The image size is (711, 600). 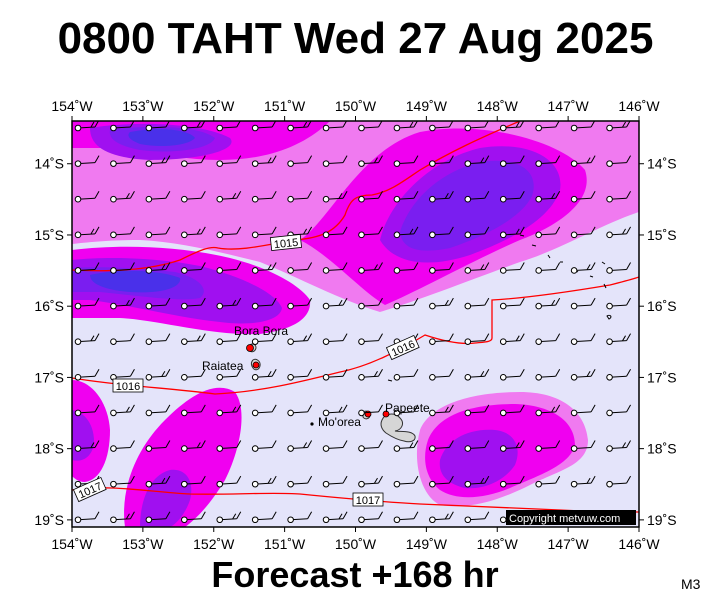 I want to click on lat-label-right: 18˚S, so click(x=662, y=449).